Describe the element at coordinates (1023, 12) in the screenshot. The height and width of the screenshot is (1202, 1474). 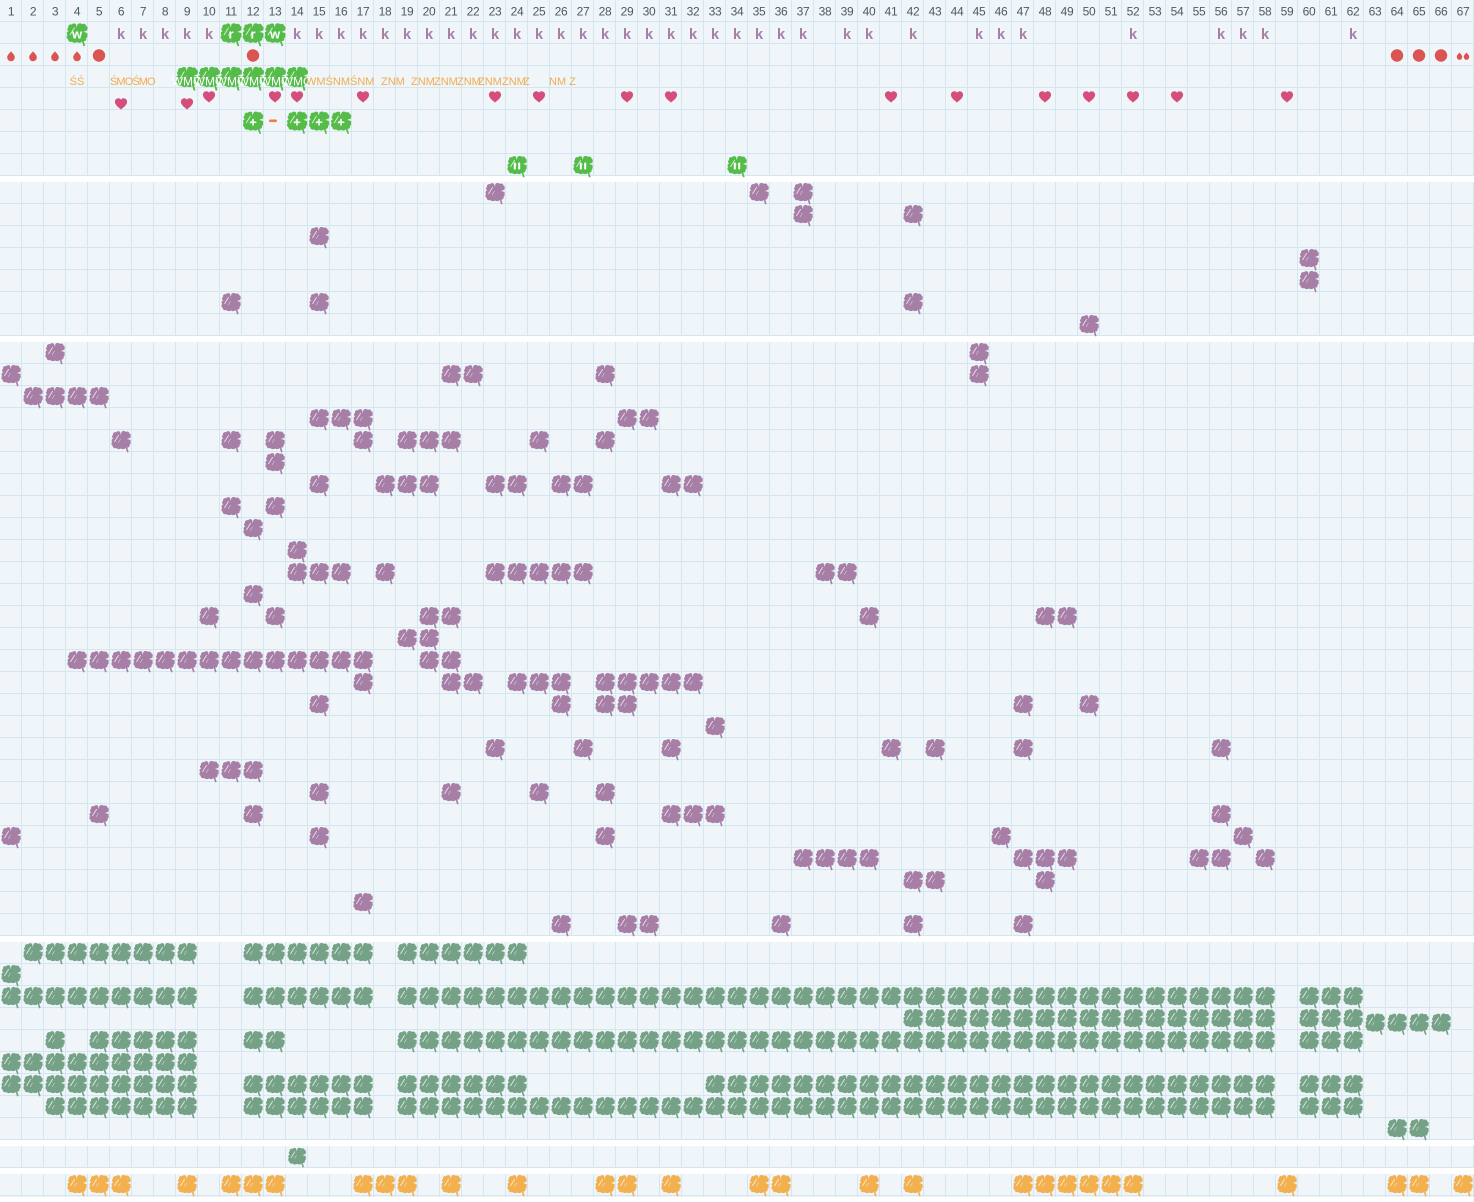
I see `svg-text: 47` at that location.